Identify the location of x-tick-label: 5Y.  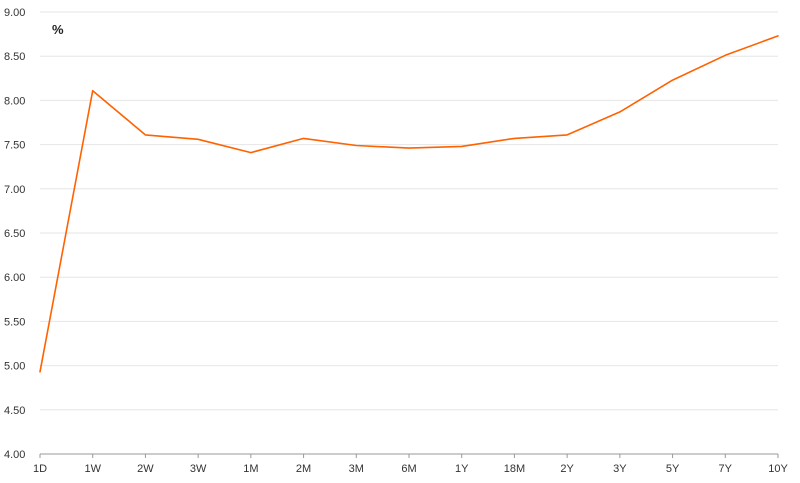
(673, 469).